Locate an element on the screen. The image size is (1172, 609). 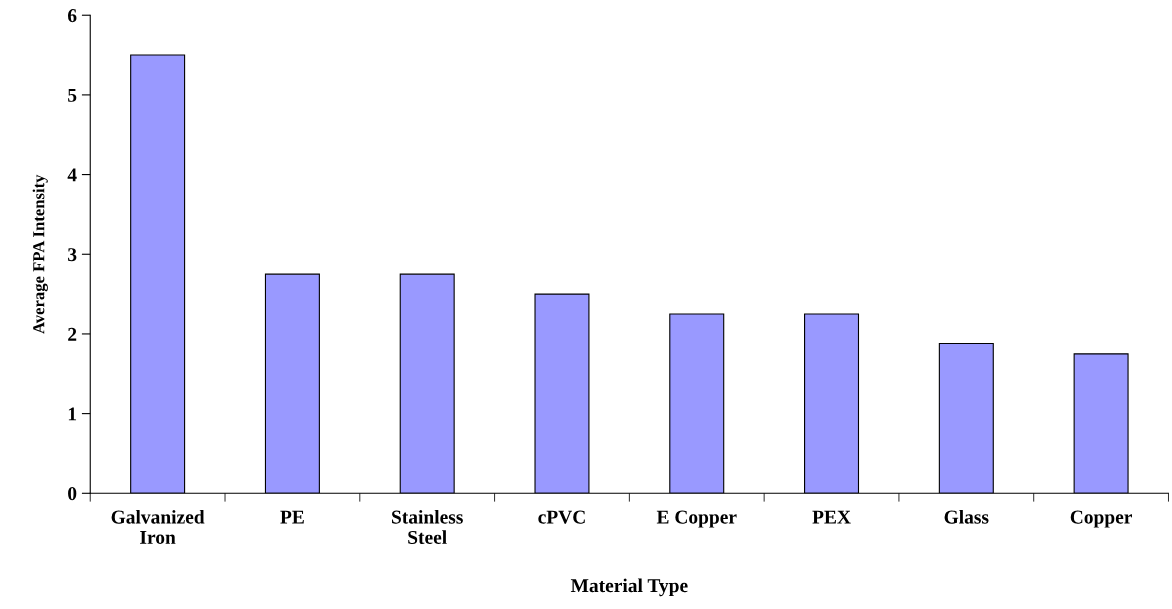
y-tick-label: 2 is located at coordinates (72, 334).